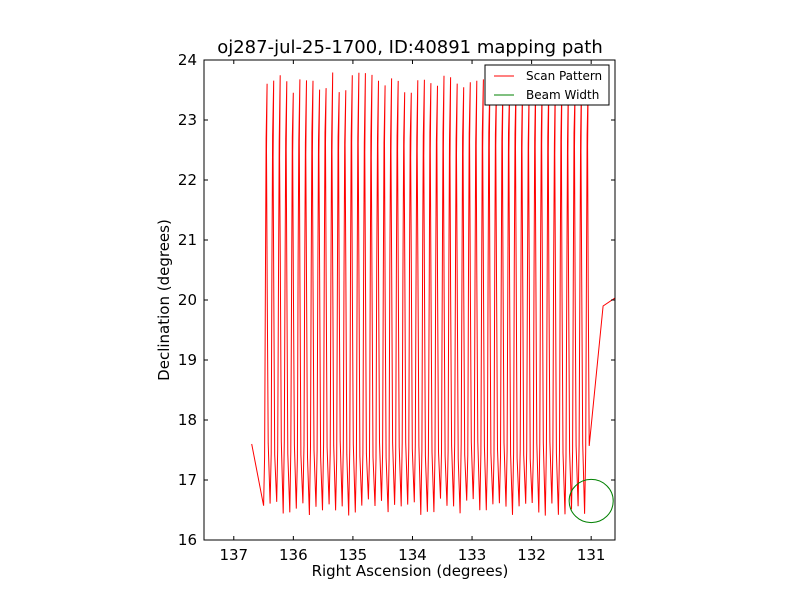 The height and width of the screenshot is (600, 800). Describe the element at coordinates (410, 571) in the screenshot. I see `x-axis-title: Right Ascension (degrees)` at that location.